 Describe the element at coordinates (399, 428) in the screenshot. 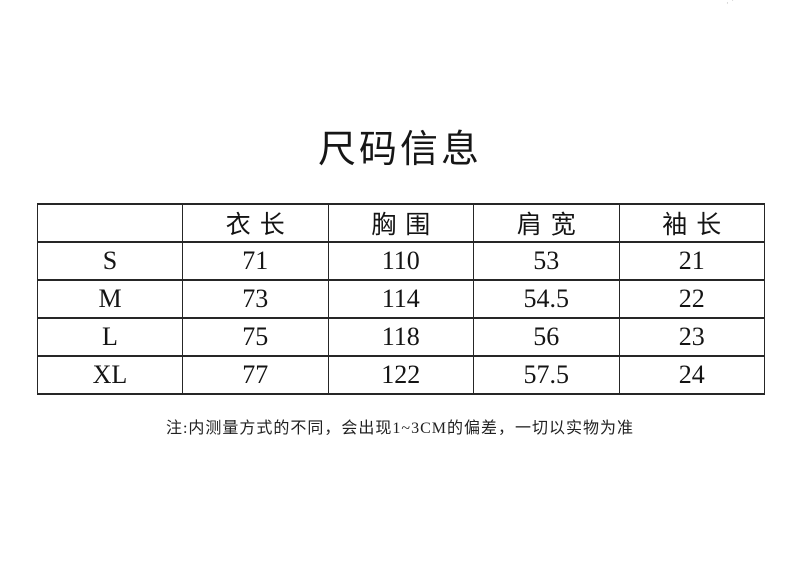

I see `measurement-note: 注:内测量方式的不同，会出现1~3CM的偏差，一切以实物为准` at that location.